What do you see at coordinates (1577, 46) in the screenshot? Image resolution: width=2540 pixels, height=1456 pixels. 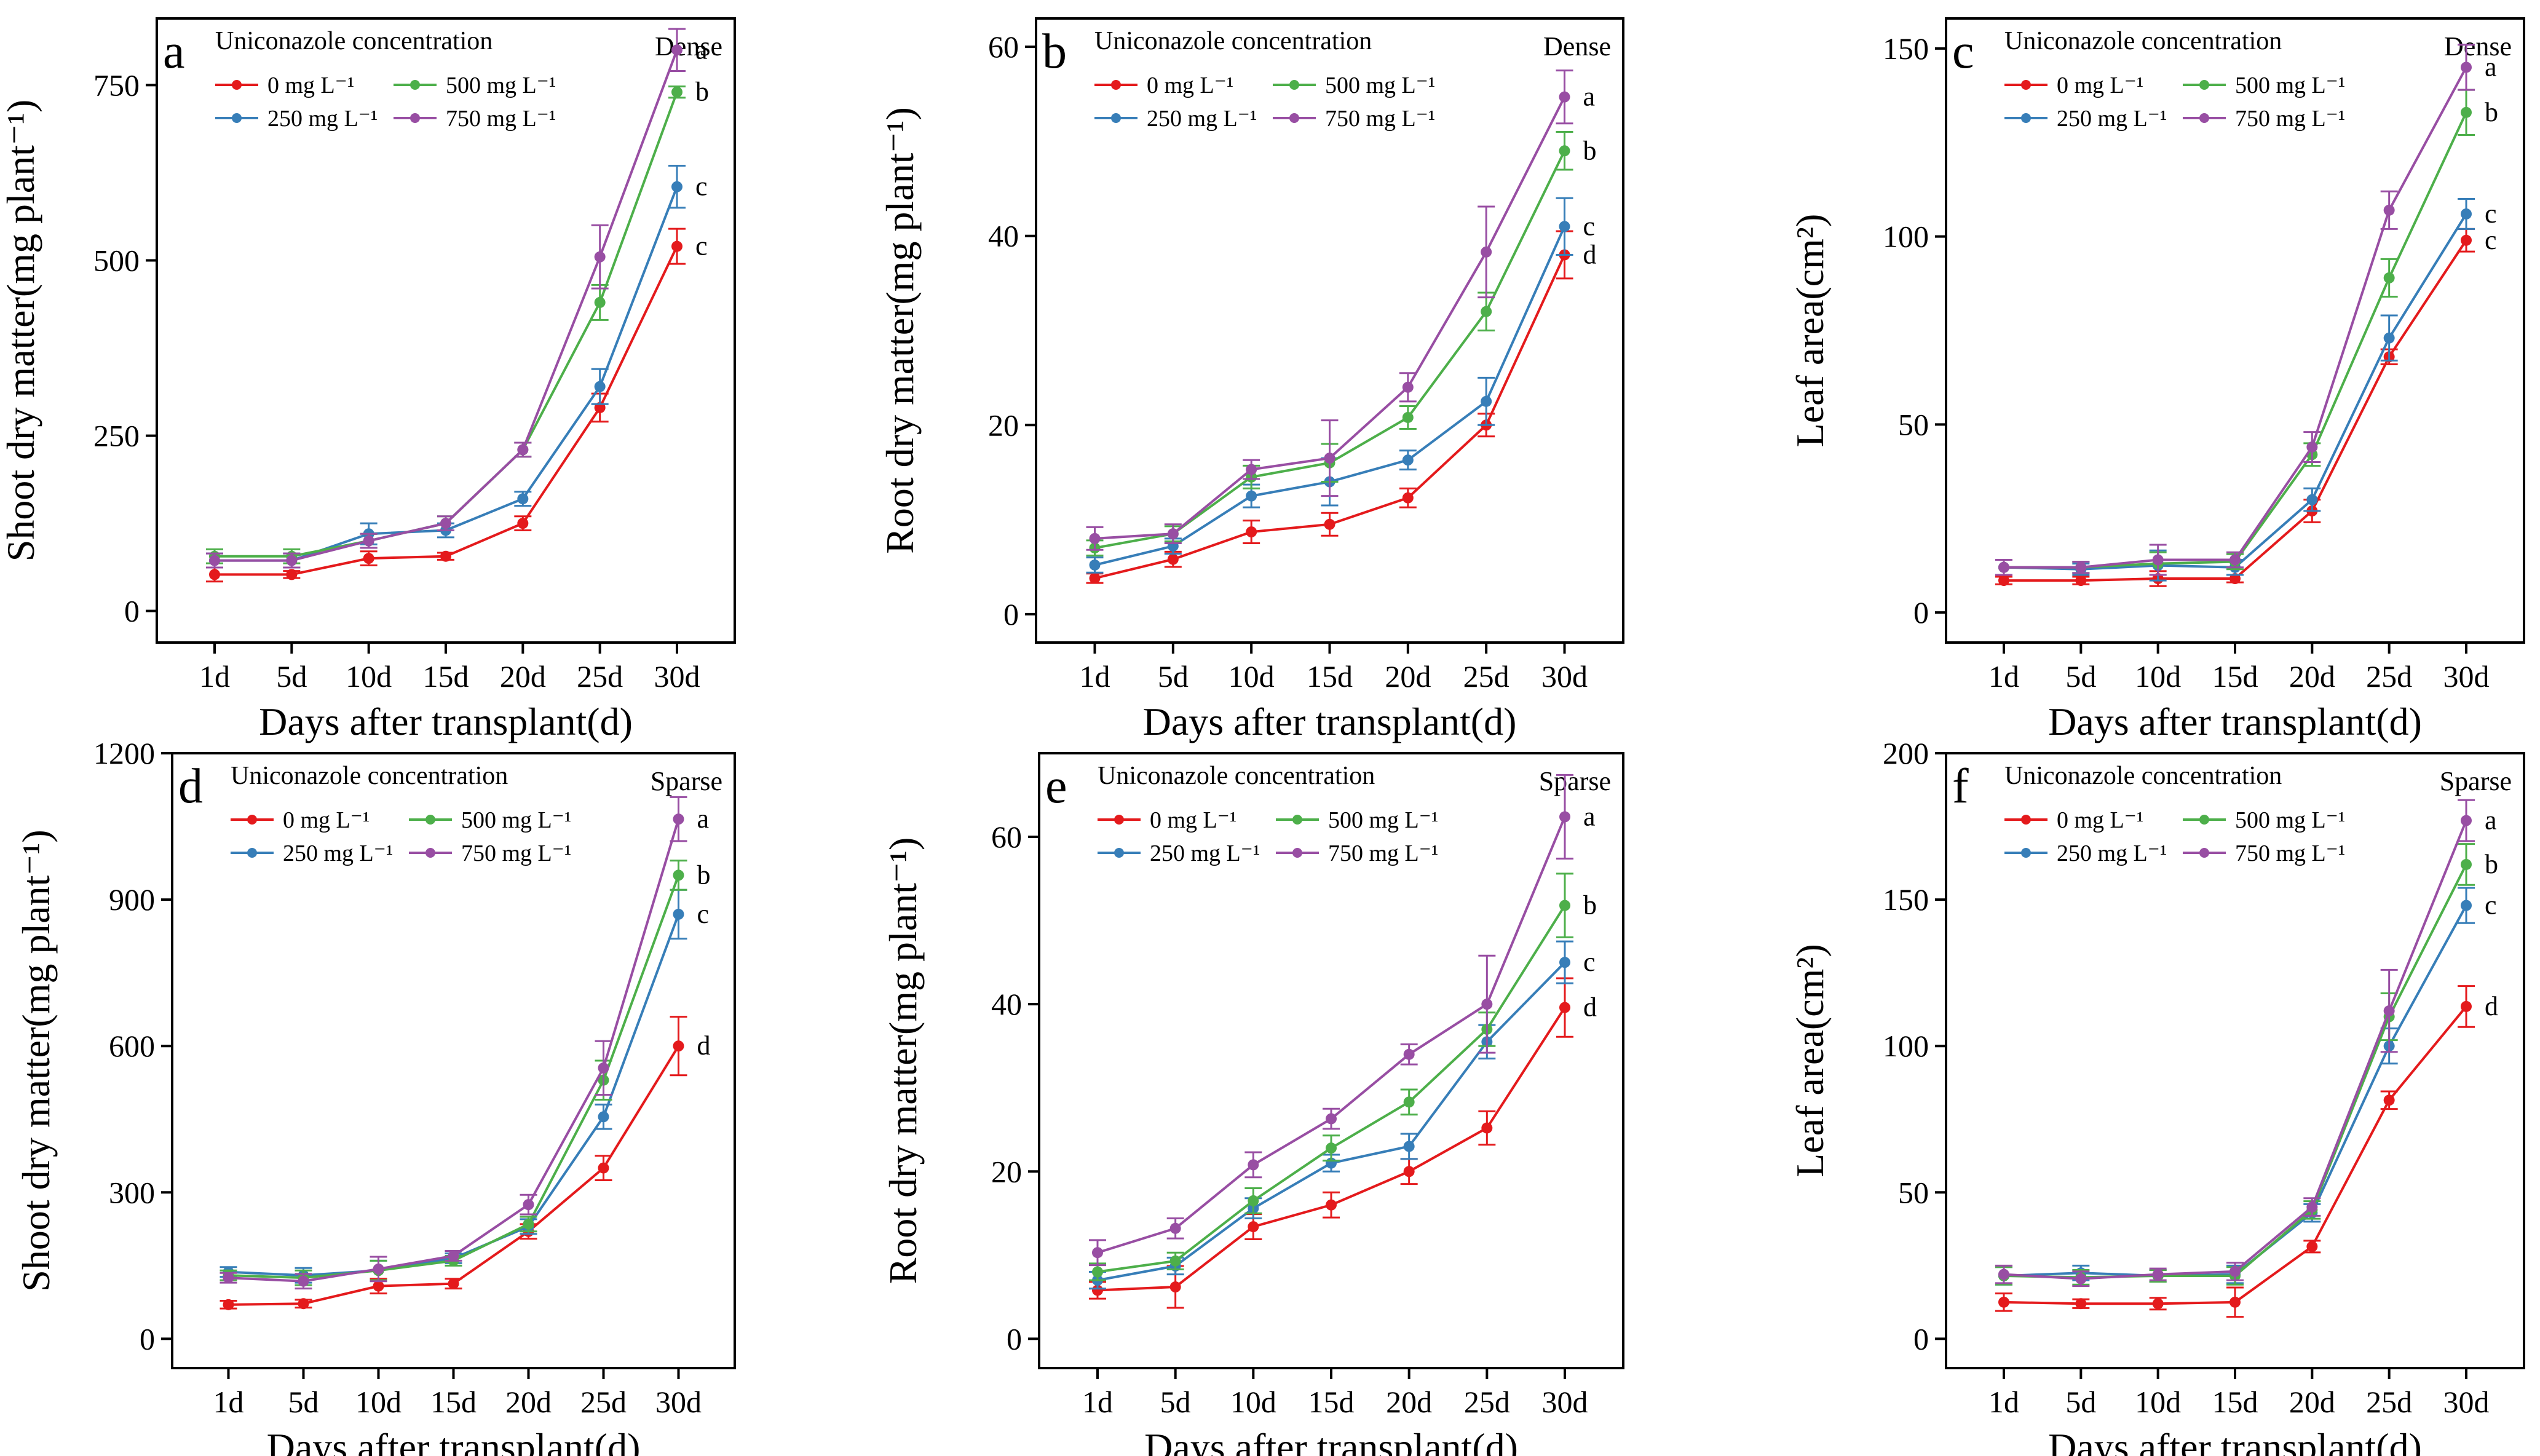 I see `density-label: Dense` at bounding box center [1577, 46].